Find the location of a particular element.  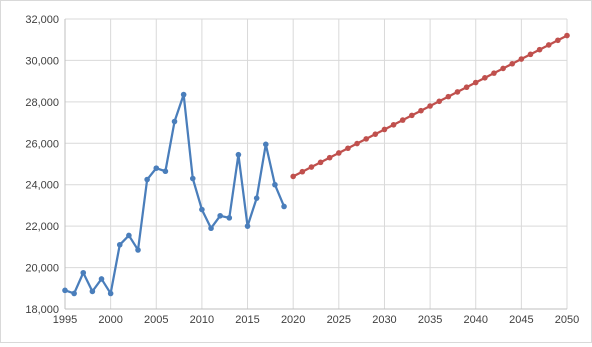

y-tick-label: 28,000 is located at coordinates (42, 103).